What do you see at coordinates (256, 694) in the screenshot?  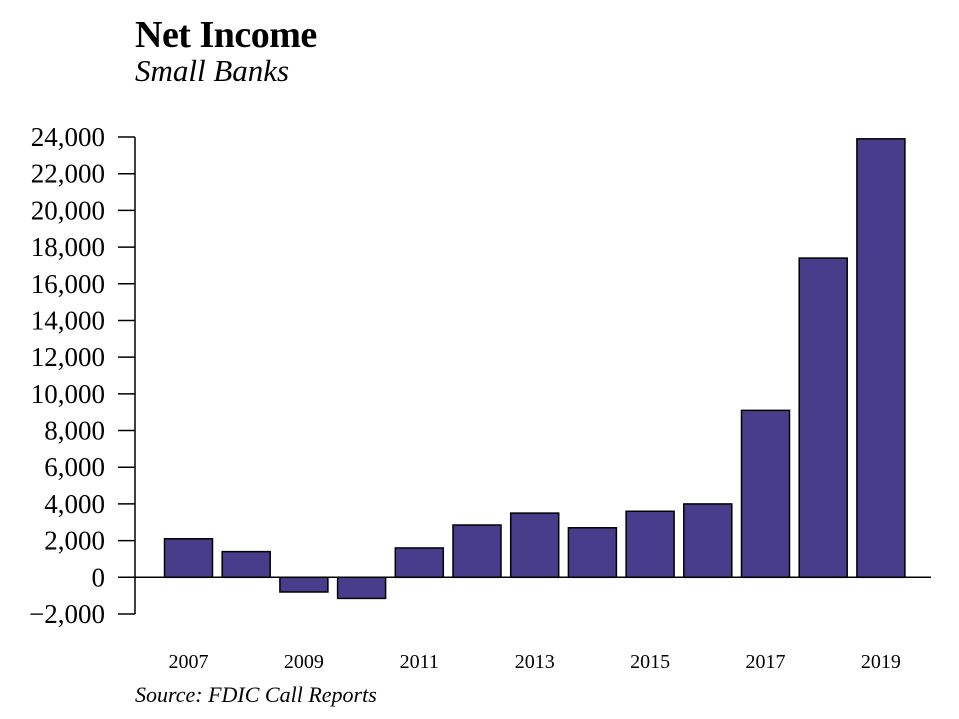 I see `source-note: Source: FDIC Call Reports` at bounding box center [256, 694].